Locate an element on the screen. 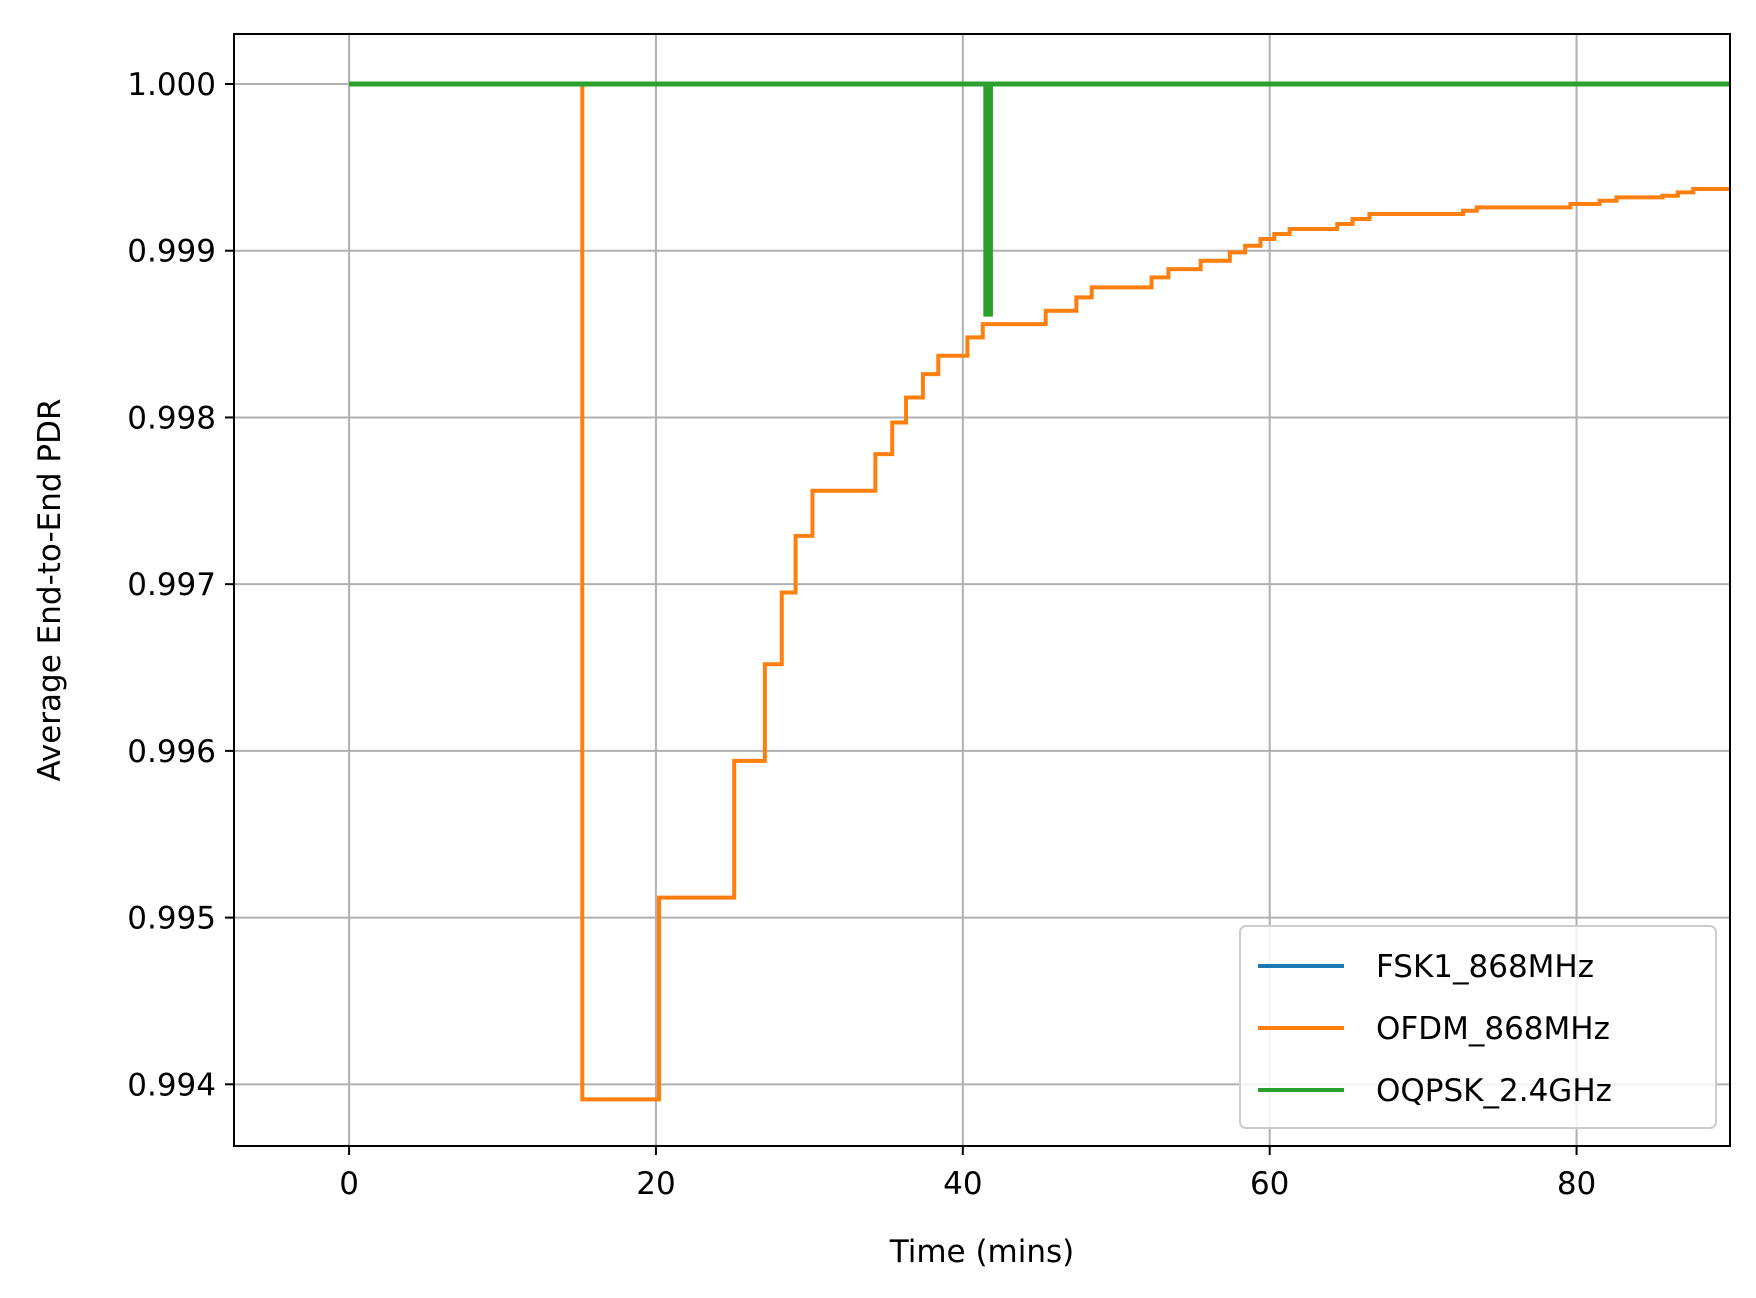  y-axis-ticks: 0.994 0.995 0.996 0.997 0.998 0.999 1.000 is located at coordinates (180, 585).